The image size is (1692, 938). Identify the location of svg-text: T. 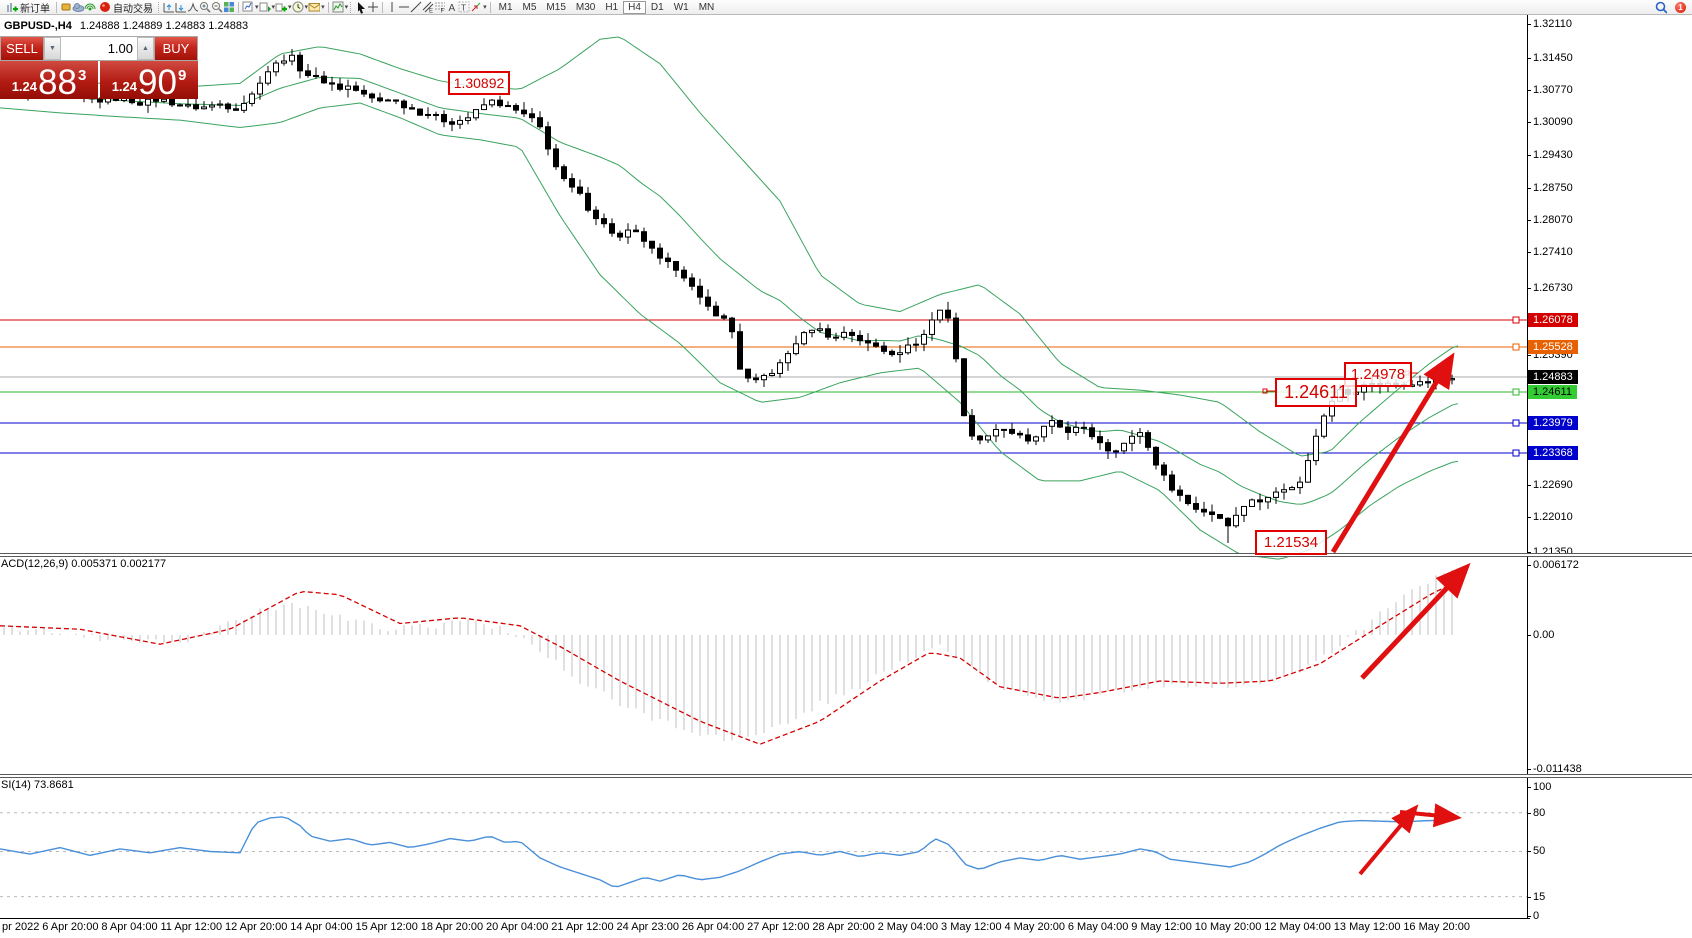
(463, 8).